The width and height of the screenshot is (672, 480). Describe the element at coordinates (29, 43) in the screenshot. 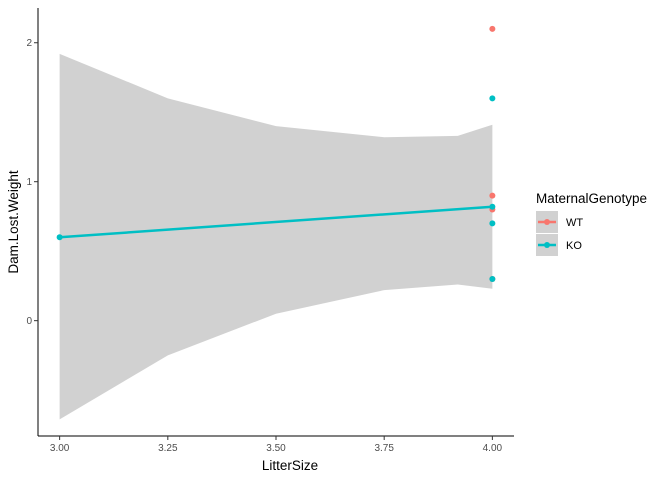

I see `y-tick-label: 2` at that location.